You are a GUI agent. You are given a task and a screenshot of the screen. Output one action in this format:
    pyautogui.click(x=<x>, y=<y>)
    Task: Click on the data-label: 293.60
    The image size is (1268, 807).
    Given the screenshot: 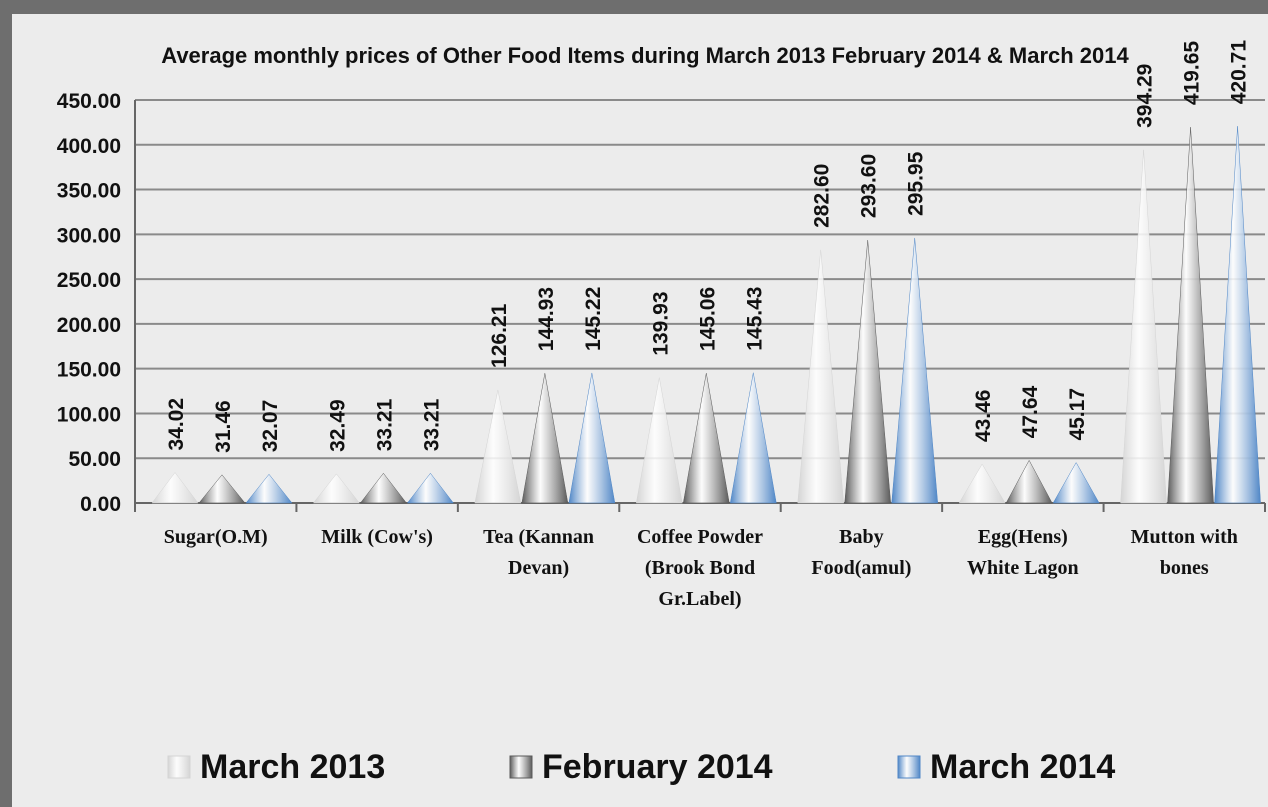 What is the action you would take?
    pyautogui.click(x=869, y=186)
    